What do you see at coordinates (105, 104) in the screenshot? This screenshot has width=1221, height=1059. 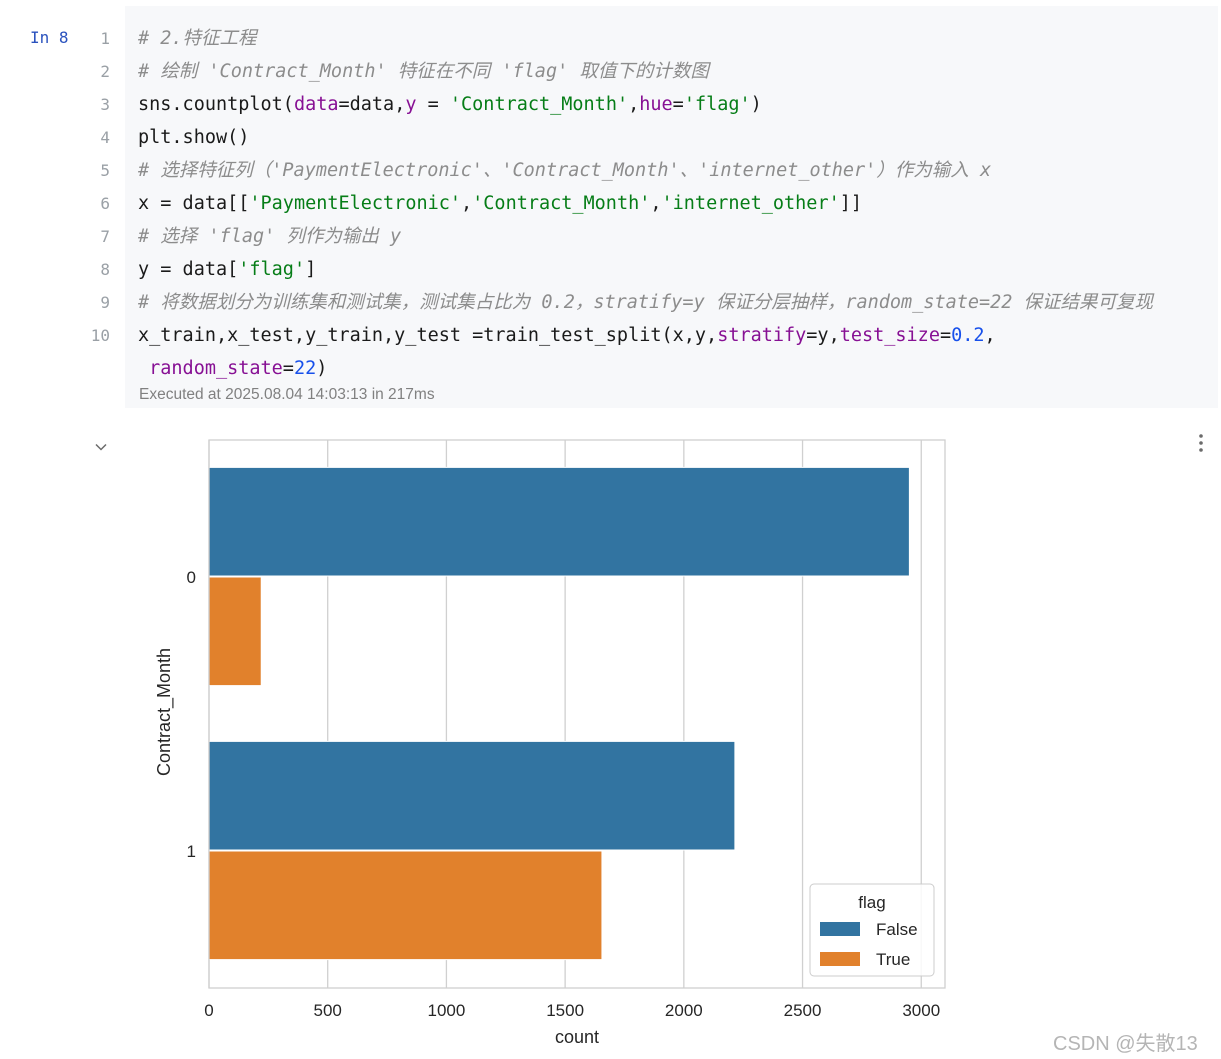 I see `line-number: 3` at bounding box center [105, 104].